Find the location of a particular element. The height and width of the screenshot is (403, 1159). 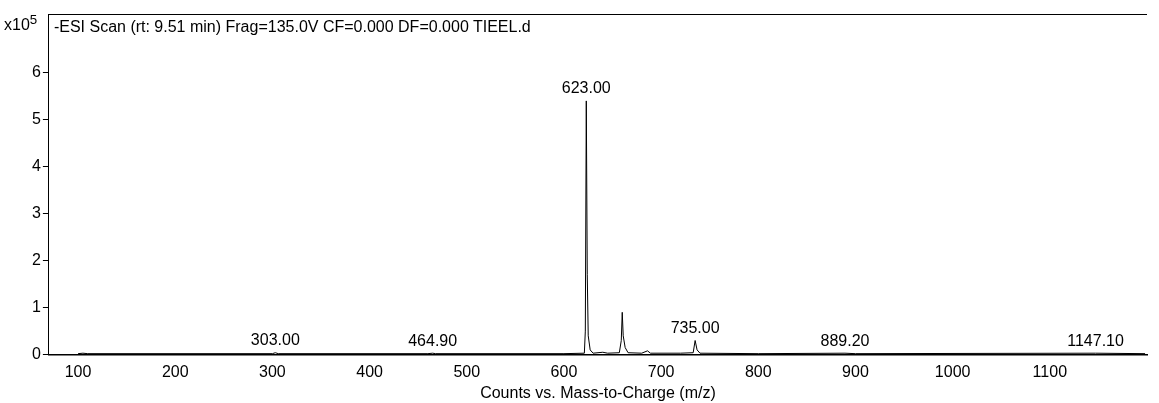

annotation: 889.20 is located at coordinates (845, 340).